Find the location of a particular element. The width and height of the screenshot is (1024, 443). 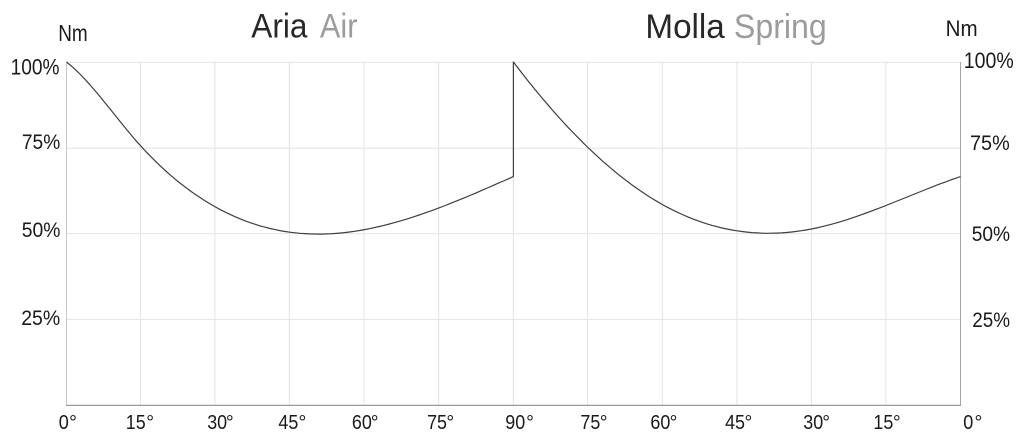

svg-text: Air is located at coordinates (339, 27).